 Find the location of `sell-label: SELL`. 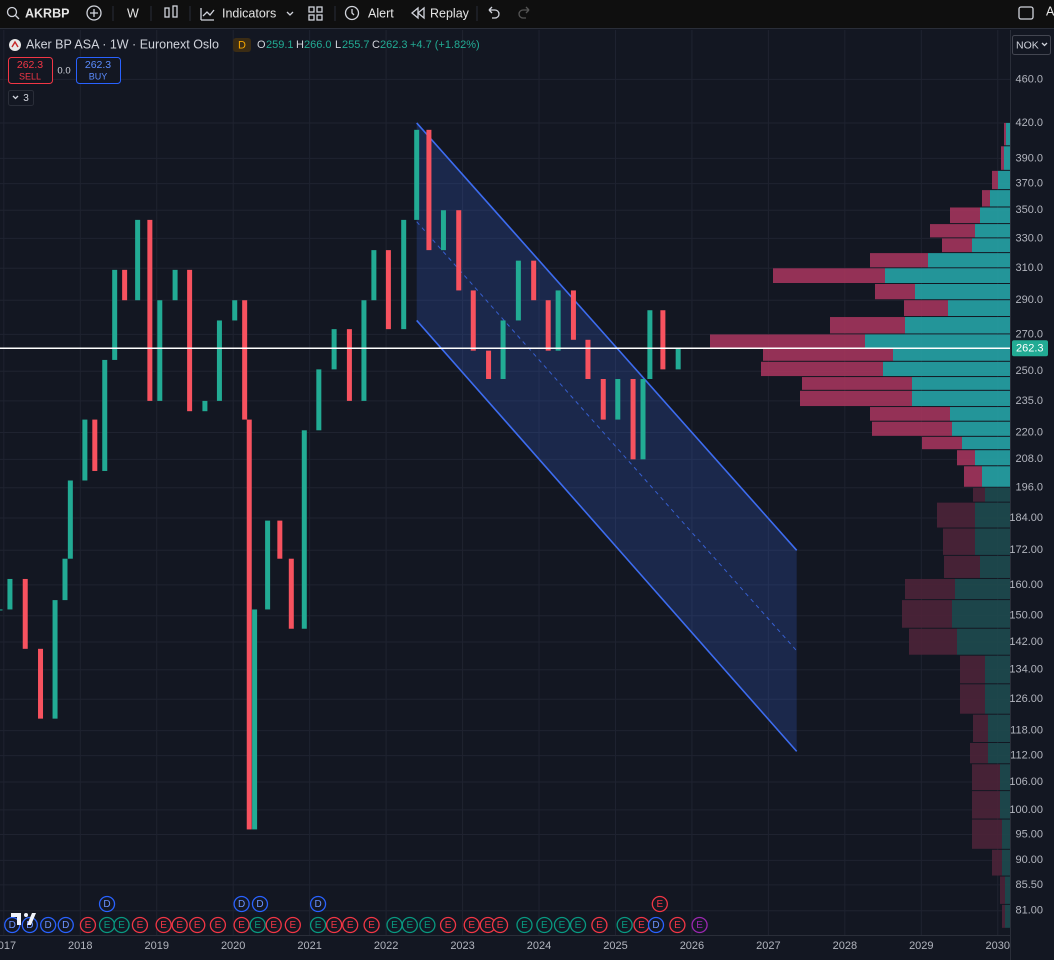

sell-label: SELL is located at coordinates (30, 76).